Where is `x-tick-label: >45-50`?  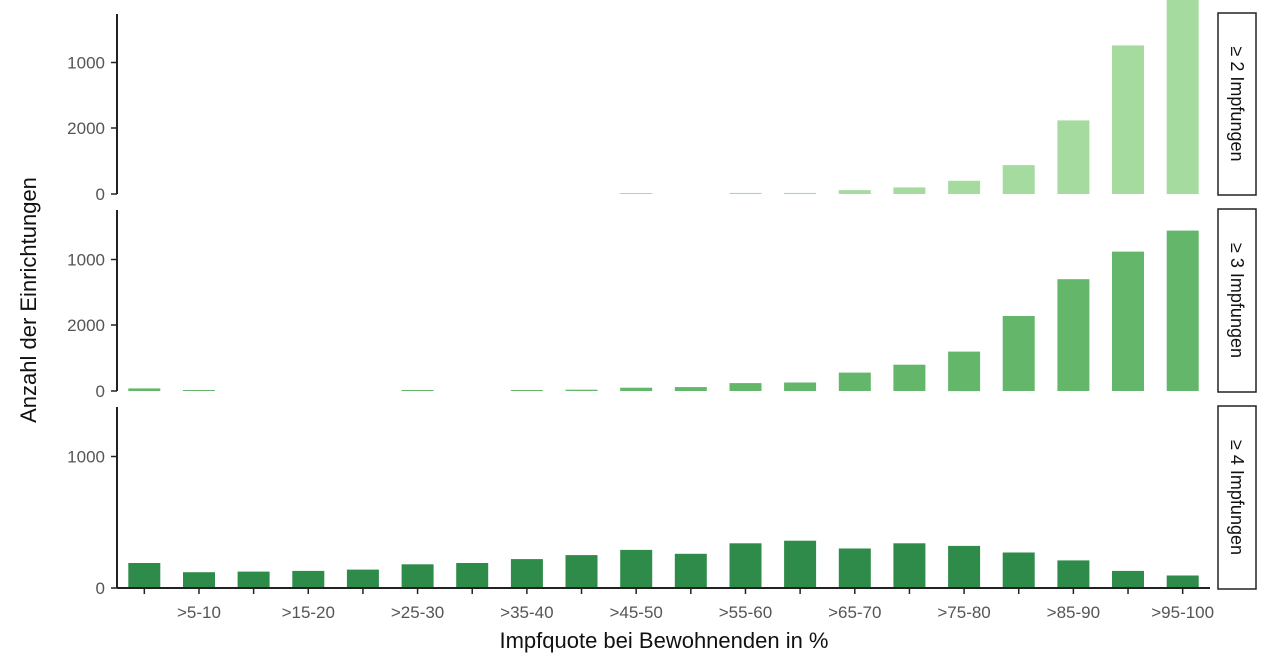
x-tick-label: >45-50 is located at coordinates (635, 612).